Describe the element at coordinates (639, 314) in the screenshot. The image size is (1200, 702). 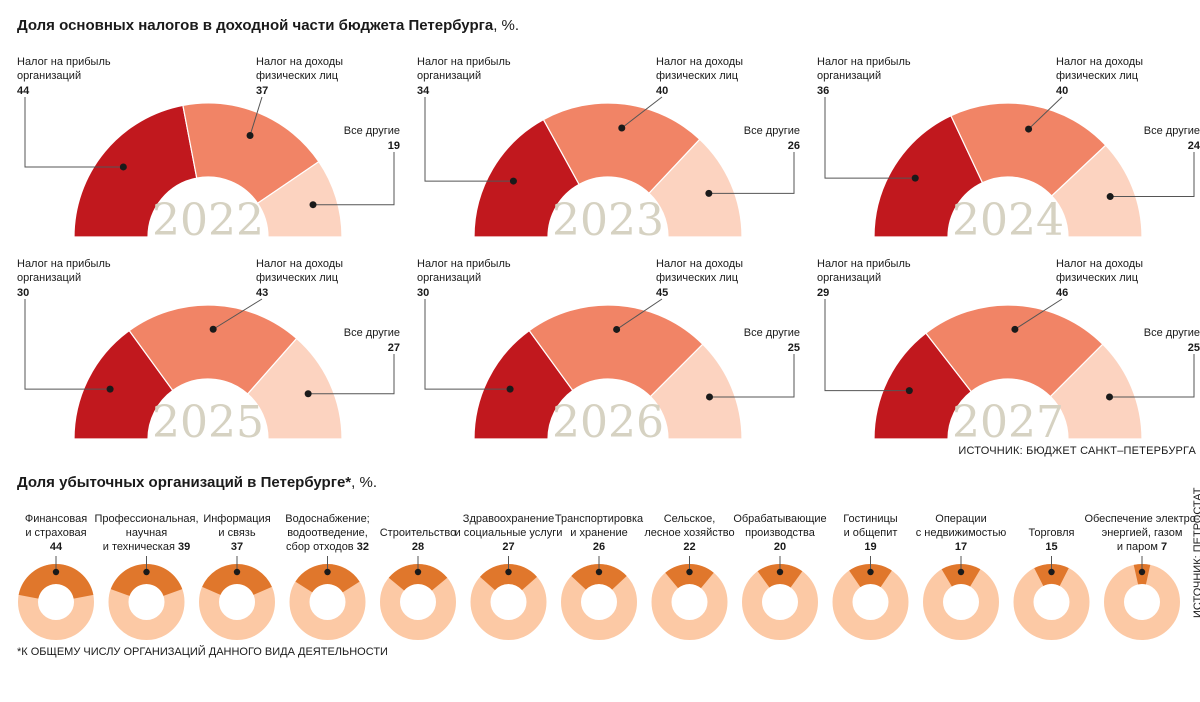
I see `leader-line-income-2026` at that location.